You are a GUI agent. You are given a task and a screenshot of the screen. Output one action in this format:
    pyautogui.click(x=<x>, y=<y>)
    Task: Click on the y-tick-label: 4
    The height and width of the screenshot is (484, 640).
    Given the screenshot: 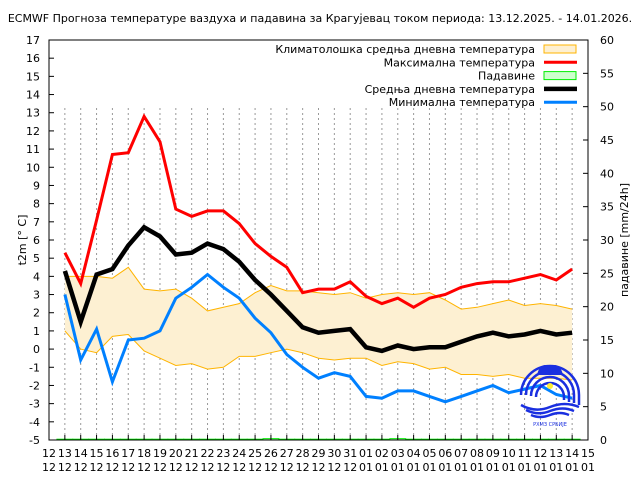 What is the action you would take?
    pyautogui.click(x=36, y=276)
    